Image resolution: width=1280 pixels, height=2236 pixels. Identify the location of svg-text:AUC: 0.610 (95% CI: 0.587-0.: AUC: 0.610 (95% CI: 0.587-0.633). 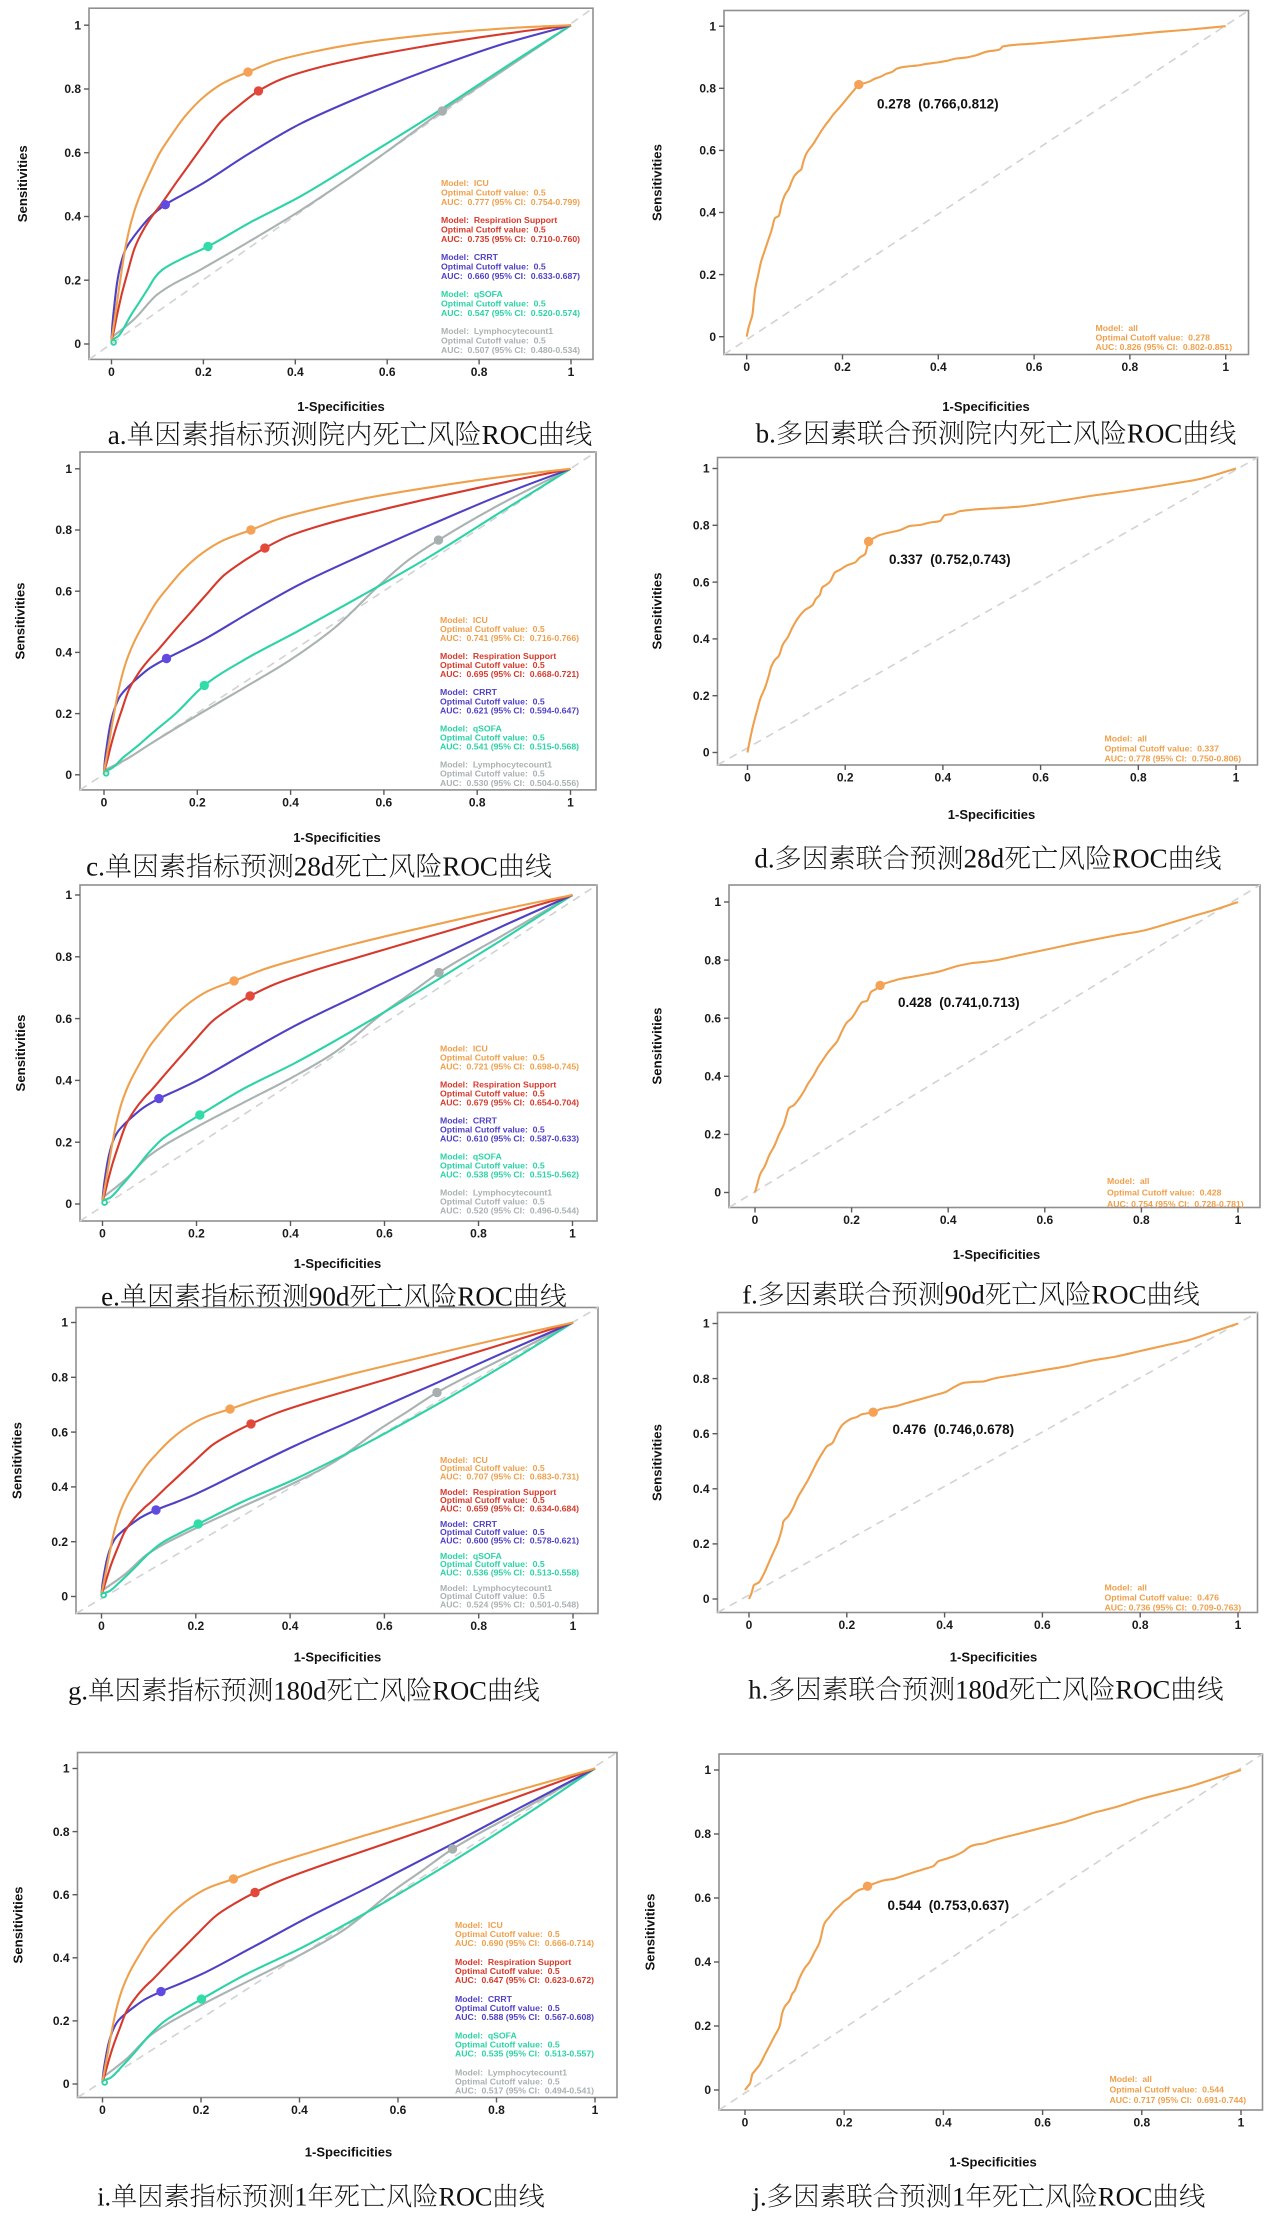
(509, 1138).